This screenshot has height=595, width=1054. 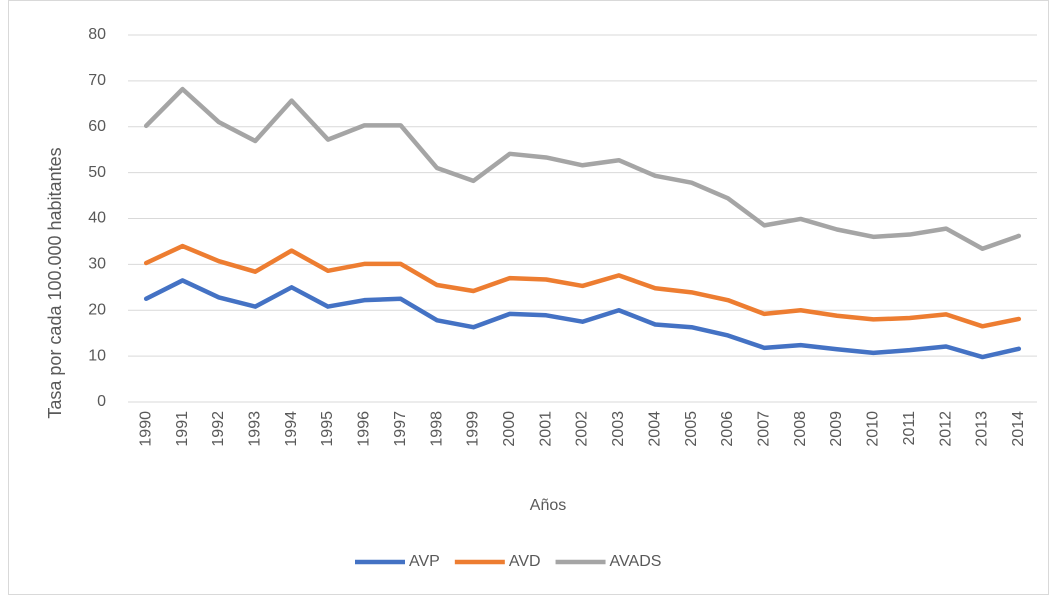 What do you see at coordinates (97, 264) in the screenshot?
I see `y-tick-label: 30` at bounding box center [97, 264].